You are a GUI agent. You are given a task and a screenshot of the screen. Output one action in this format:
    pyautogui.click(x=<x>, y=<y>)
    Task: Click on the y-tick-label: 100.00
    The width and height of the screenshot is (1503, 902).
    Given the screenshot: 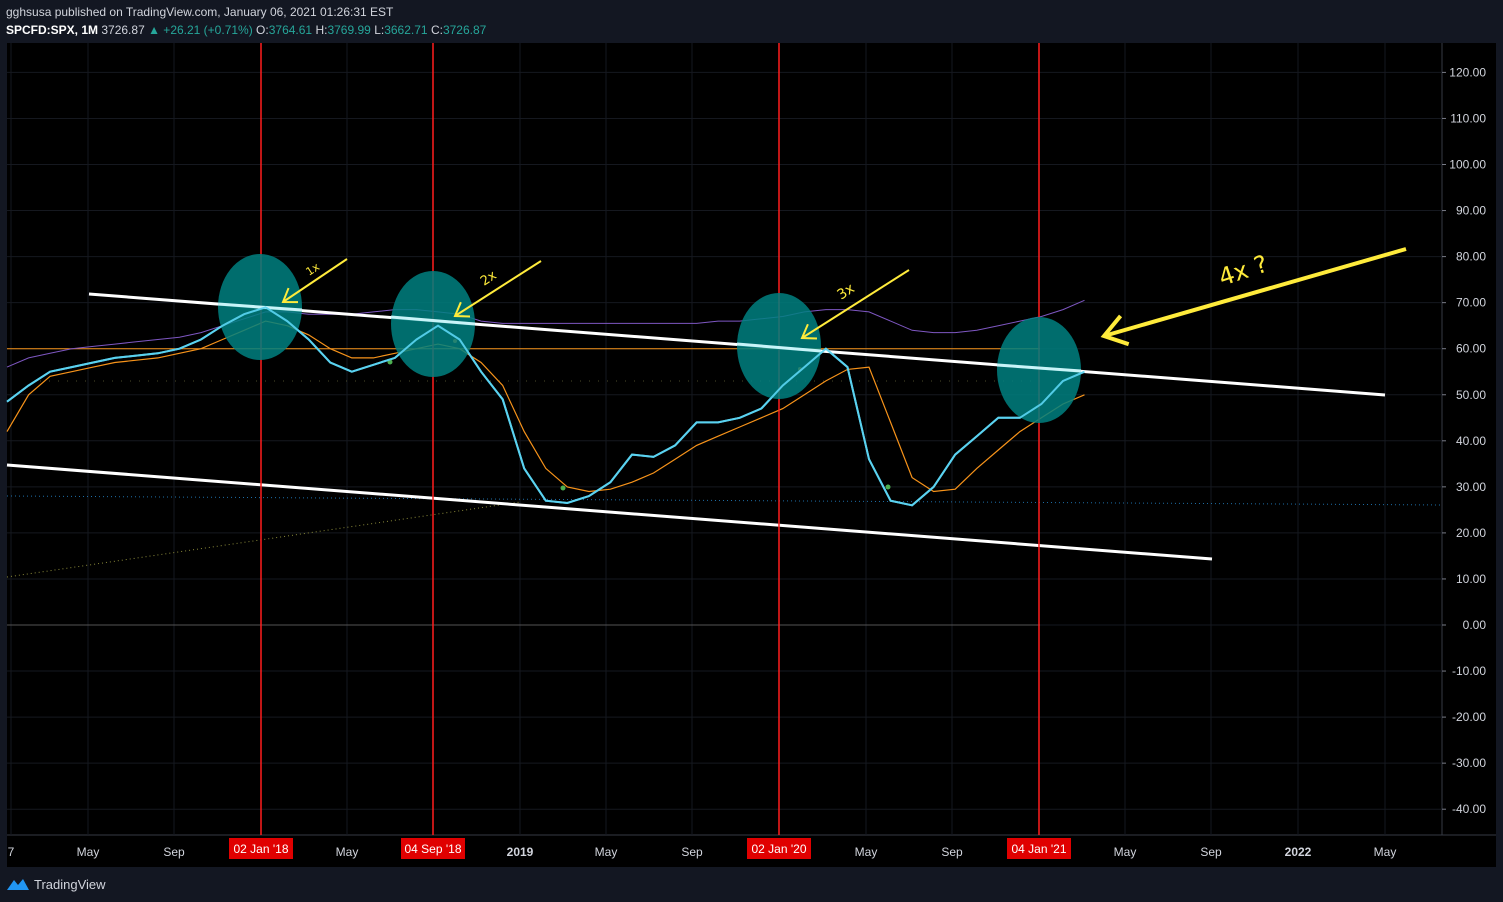 What is the action you would take?
    pyautogui.click(x=1467, y=165)
    